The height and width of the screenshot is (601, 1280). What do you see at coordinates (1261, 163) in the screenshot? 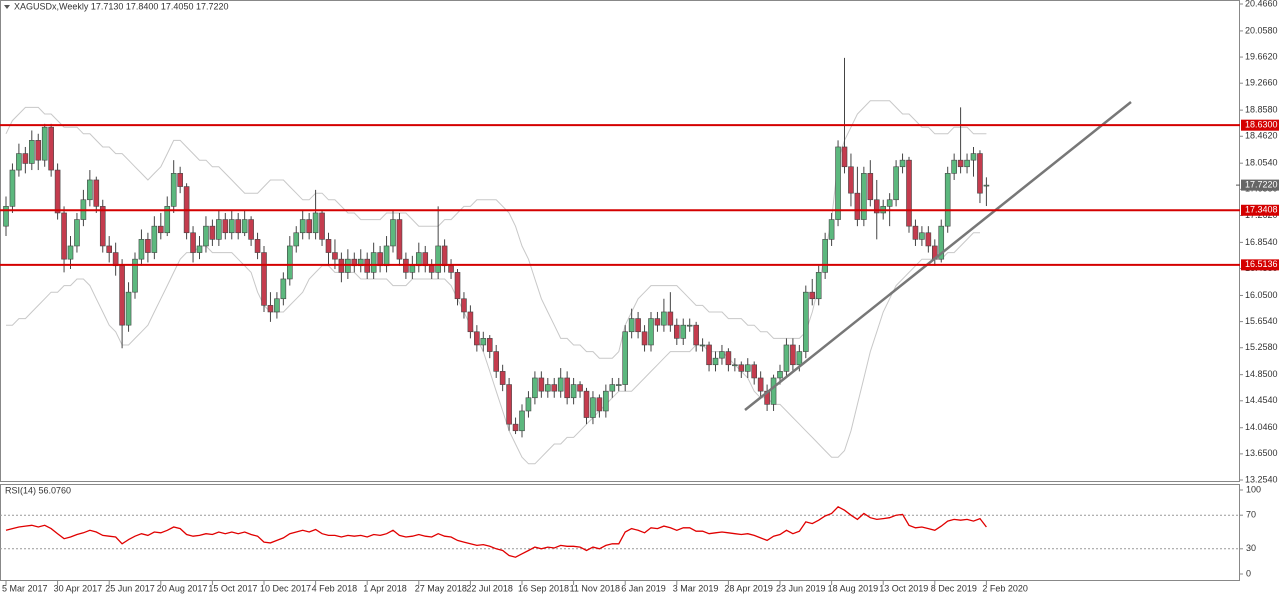
I see `y-tick-label: 18.0540` at bounding box center [1261, 163].